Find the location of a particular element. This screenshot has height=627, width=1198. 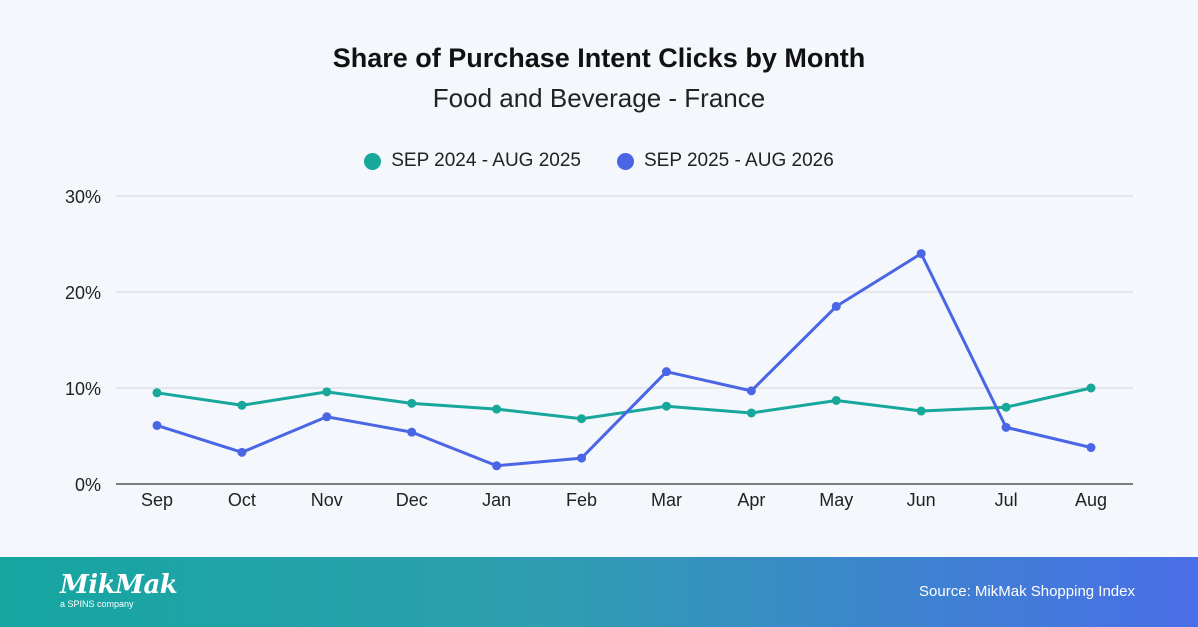

x-tick-label: Jan is located at coordinates (496, 500).